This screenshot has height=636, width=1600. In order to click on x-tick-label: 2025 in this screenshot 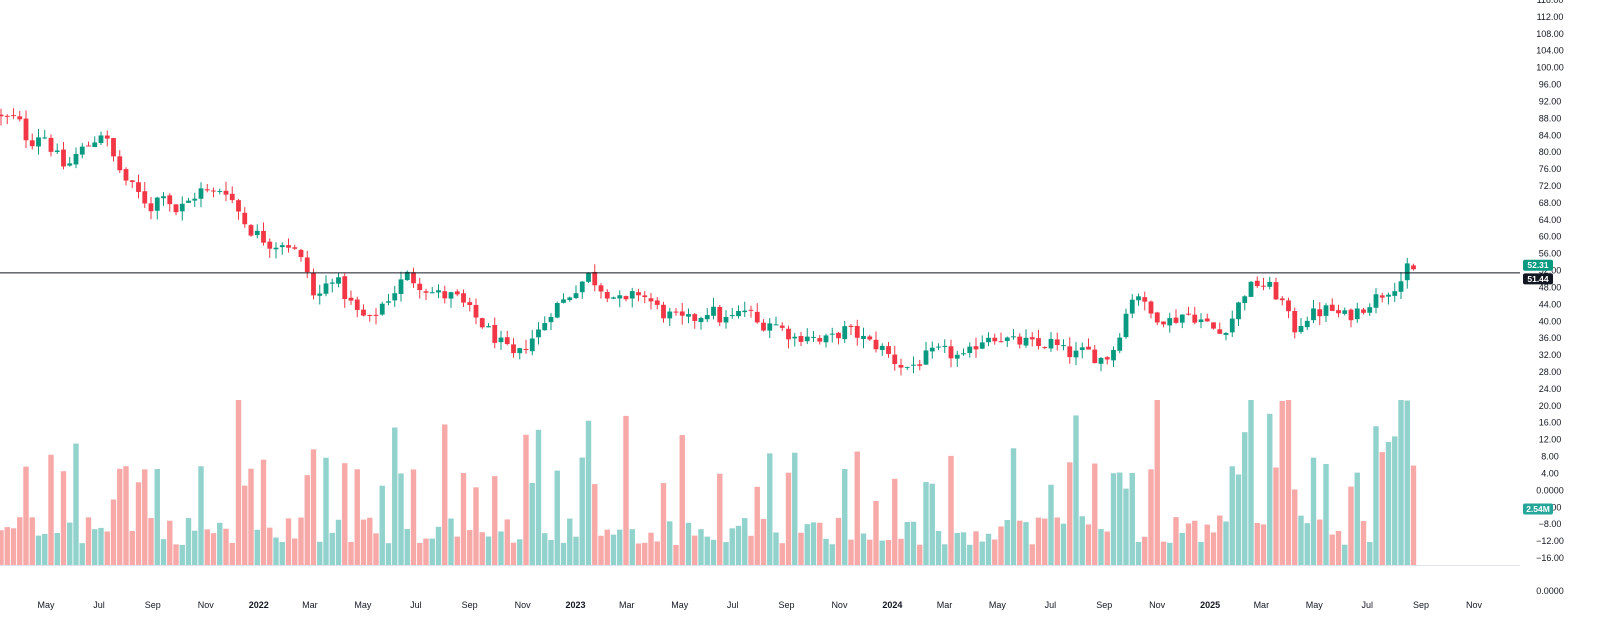, I will do `click(1210, 605)`.